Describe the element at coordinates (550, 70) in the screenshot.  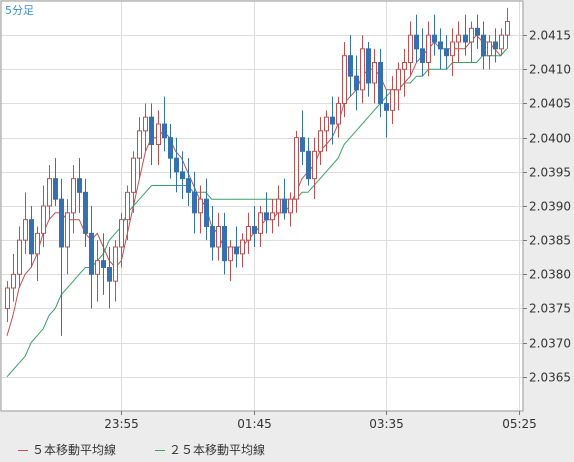
I see `y-tick-label: 2.0410` at that location.